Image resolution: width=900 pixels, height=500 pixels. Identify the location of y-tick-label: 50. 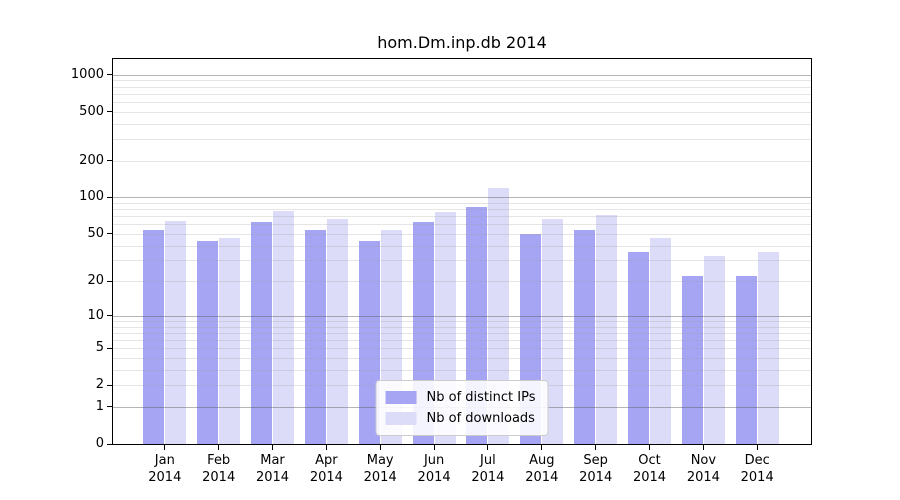
(95, 233).